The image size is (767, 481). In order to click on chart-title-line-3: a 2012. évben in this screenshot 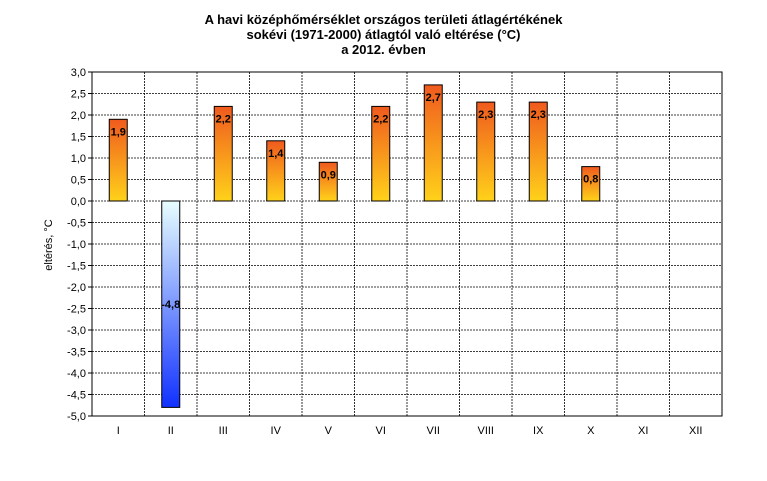, I will do `click(383, 49)`.